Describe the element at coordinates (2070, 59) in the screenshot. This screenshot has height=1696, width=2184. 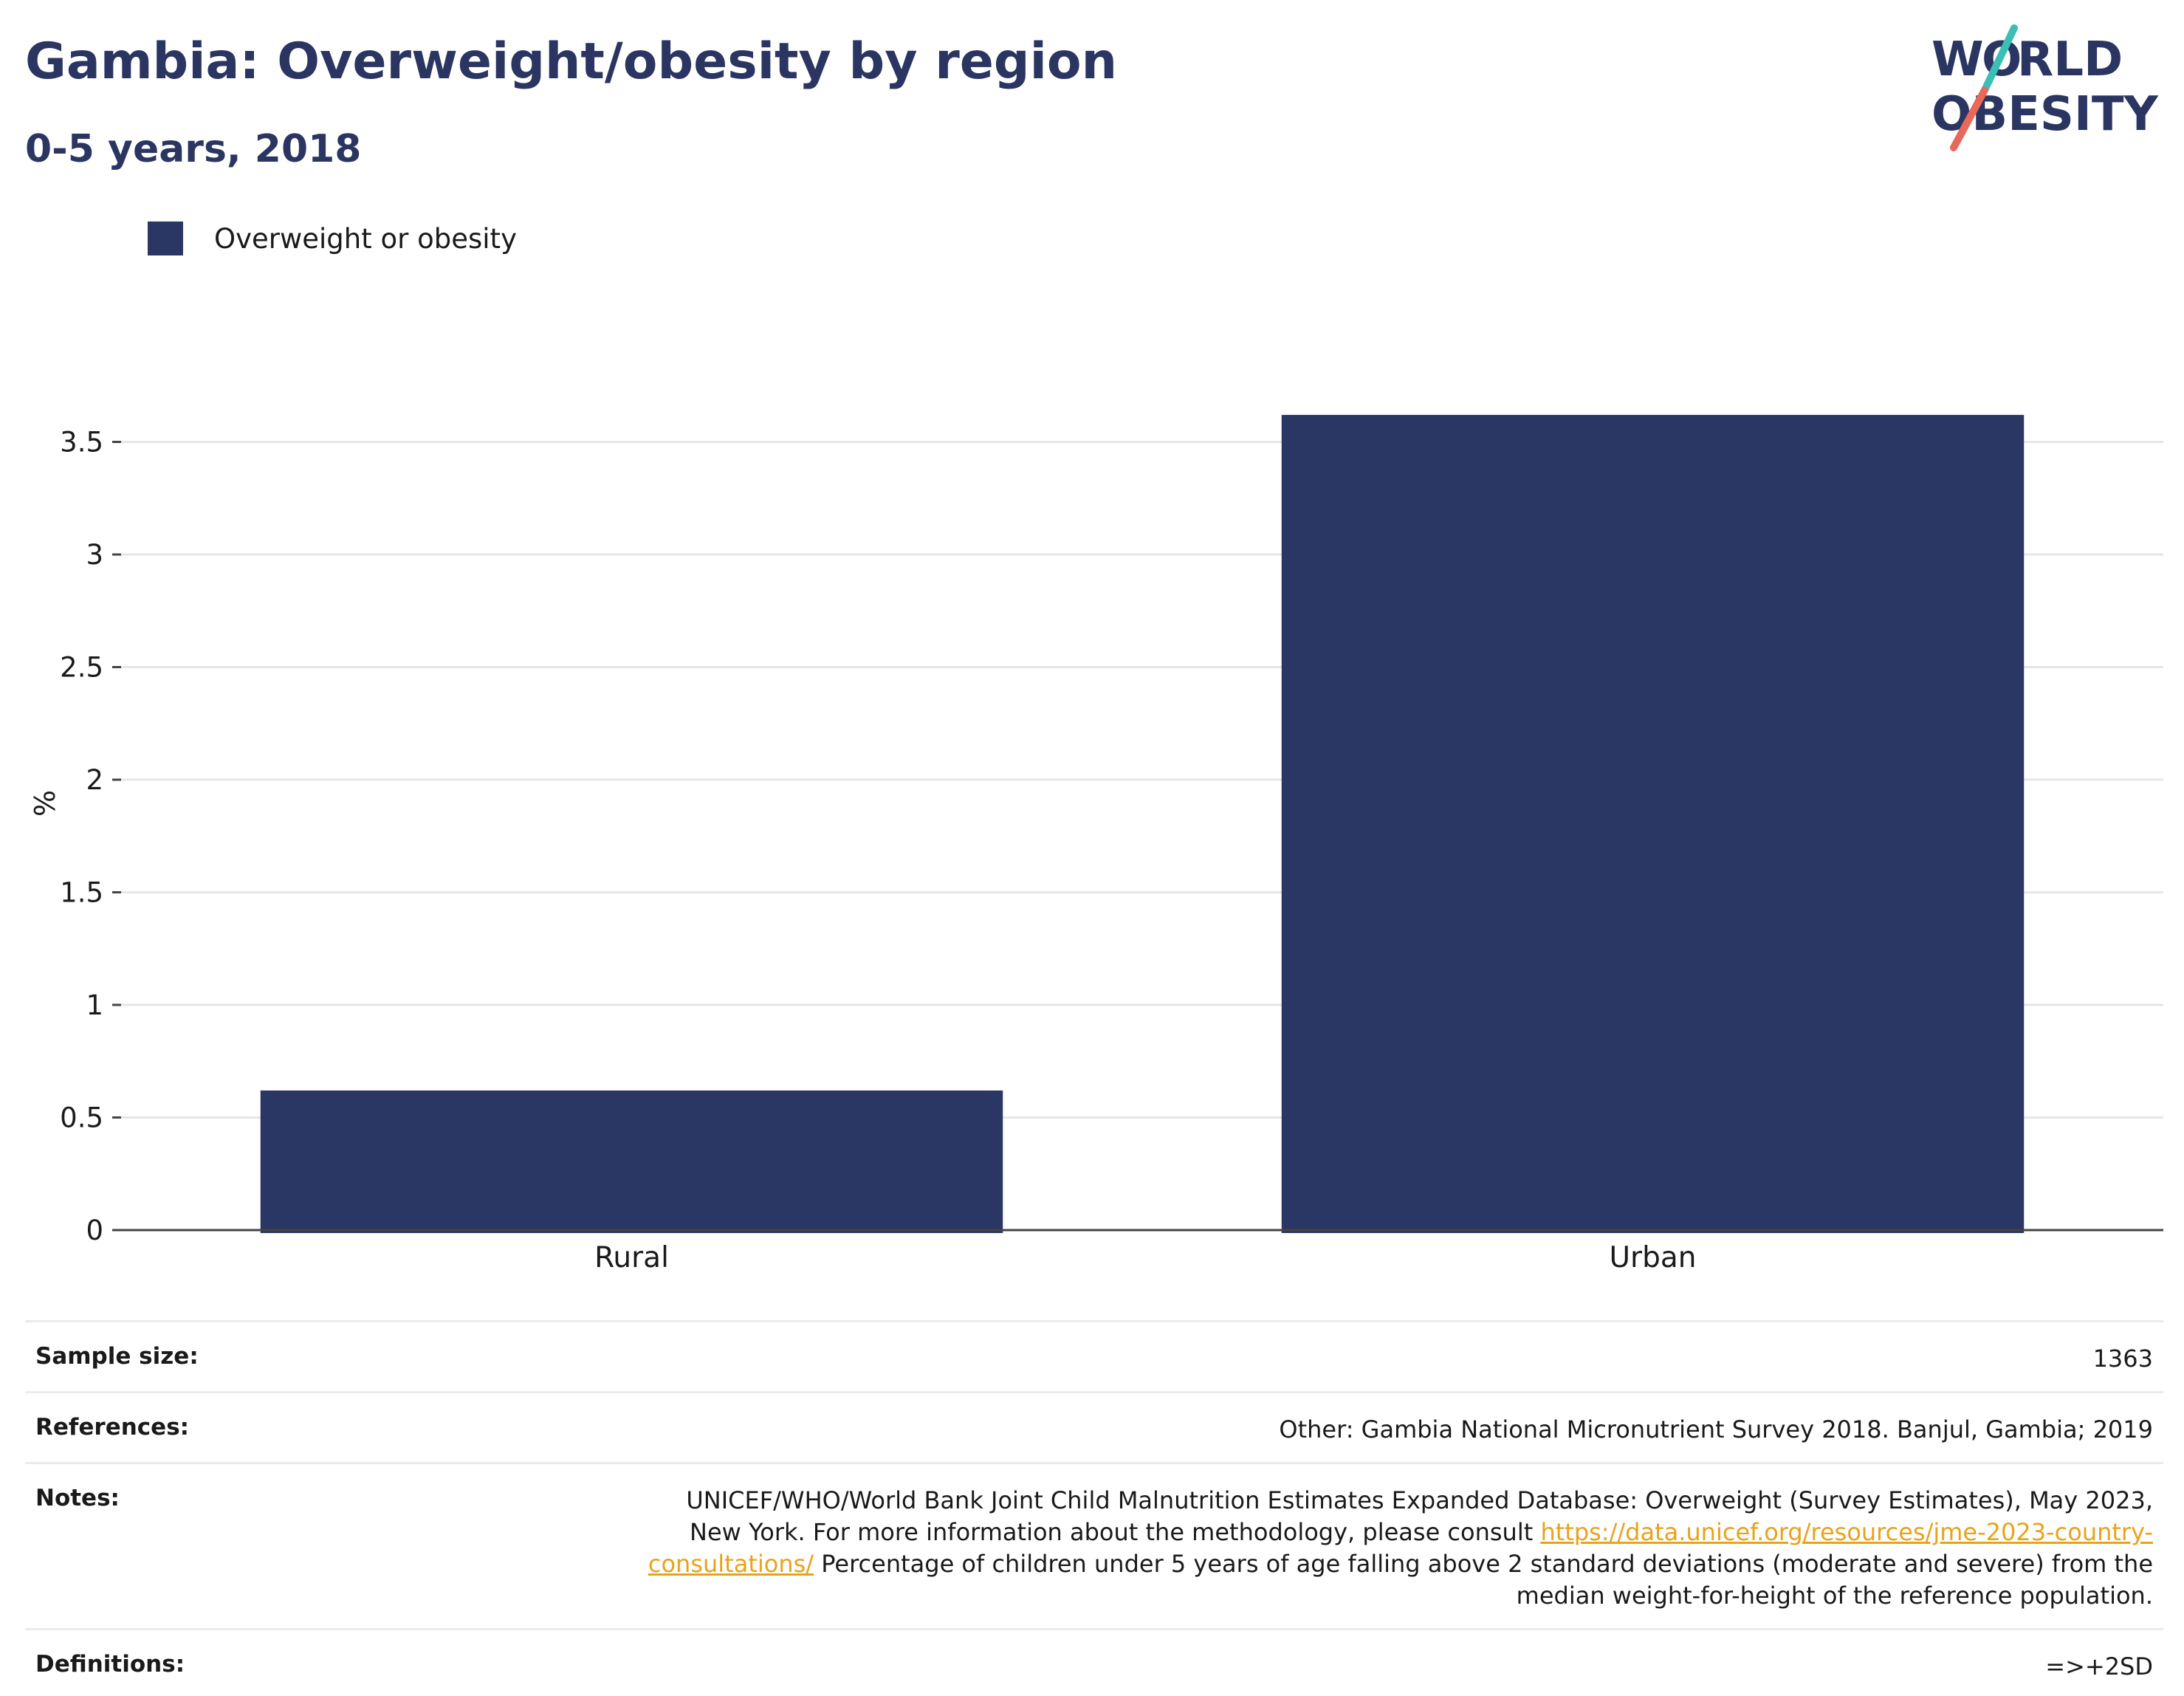
I see `svg-text: RLD` at that location.